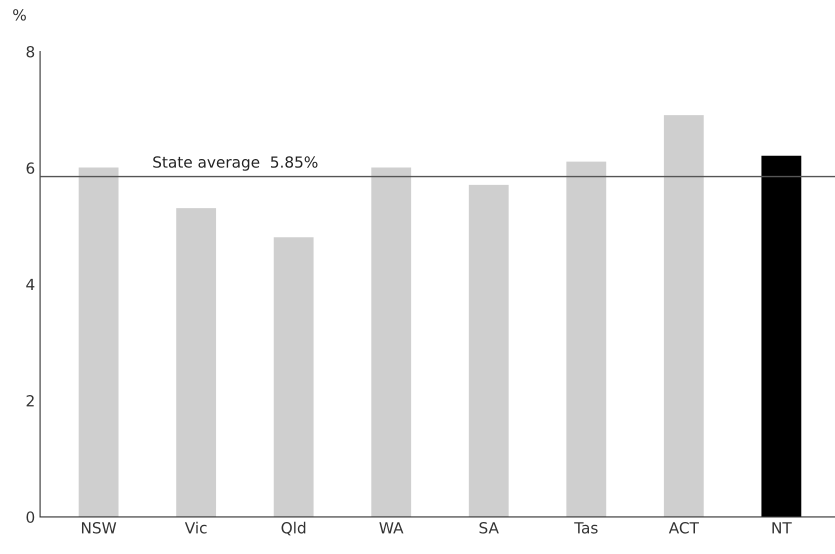 This screenshot has height=554, width=835. What do you see at coordinates (30, 168) in the screenshot?
I see `y-tick-label: 6` at bounding box center [30, 168].